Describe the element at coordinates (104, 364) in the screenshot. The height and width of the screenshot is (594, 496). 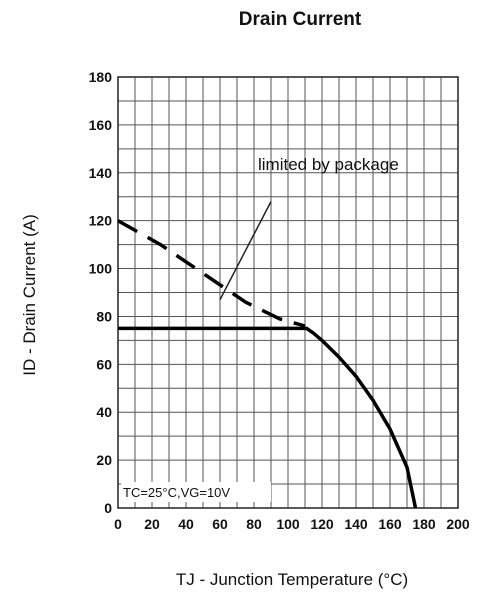
I see `y-tick-label: 60` at that location.